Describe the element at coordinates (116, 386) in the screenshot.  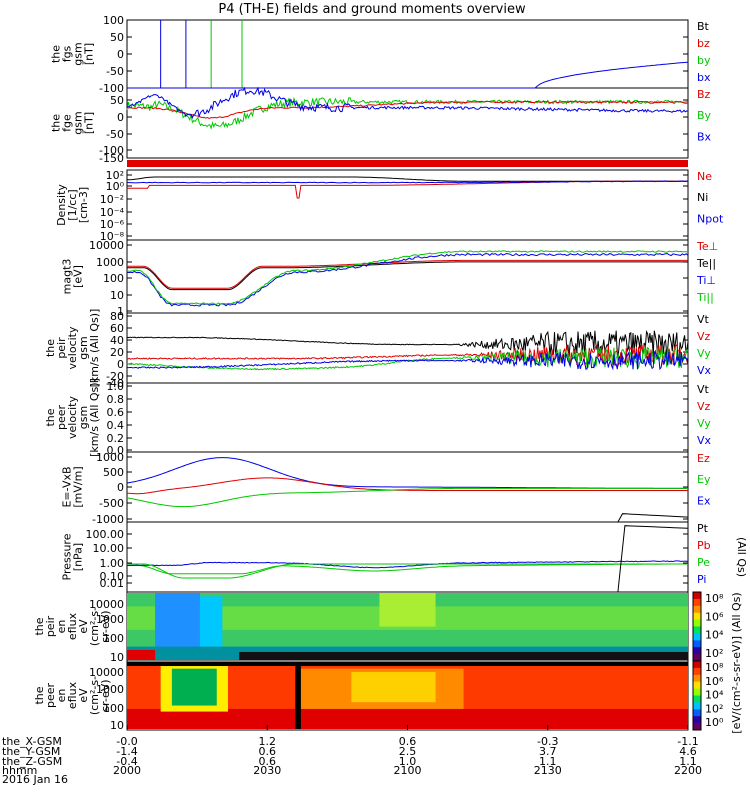
I see `y-tick-label: 1.0` at that location.